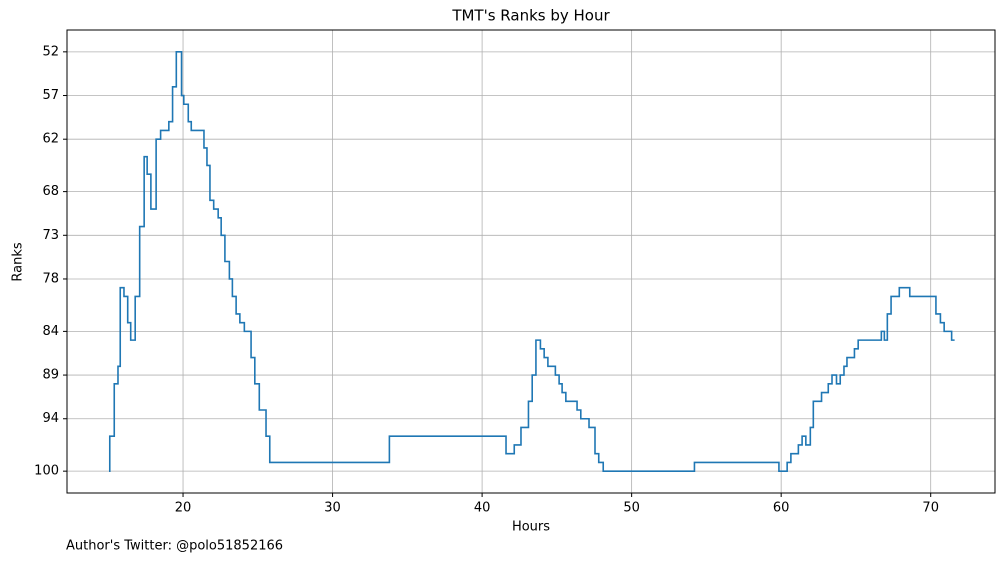  I want to click on x-tick-label: 60, so click(781, 508).